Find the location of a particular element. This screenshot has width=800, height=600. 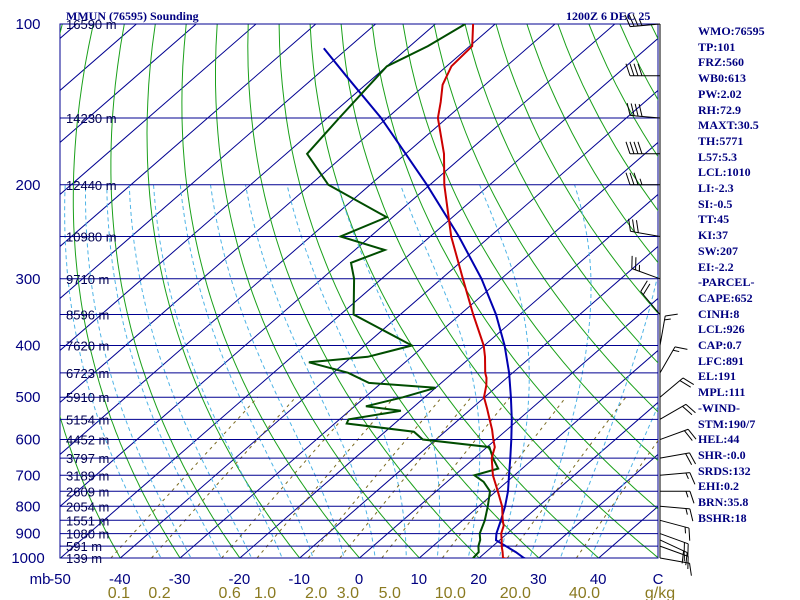

mixing-ratio-line is located at coordinates (566, 477).